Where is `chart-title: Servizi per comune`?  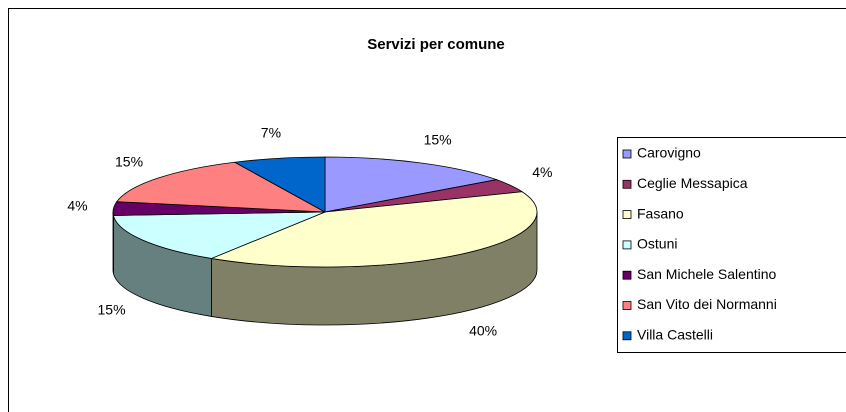 chart-title: Servizi per comune is located at coordinates (436, 44).